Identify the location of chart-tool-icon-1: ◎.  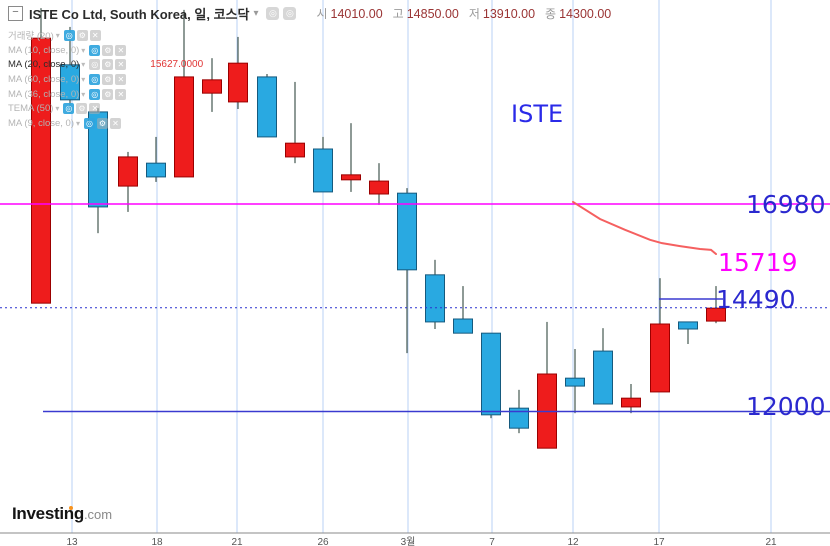
(273, 13).